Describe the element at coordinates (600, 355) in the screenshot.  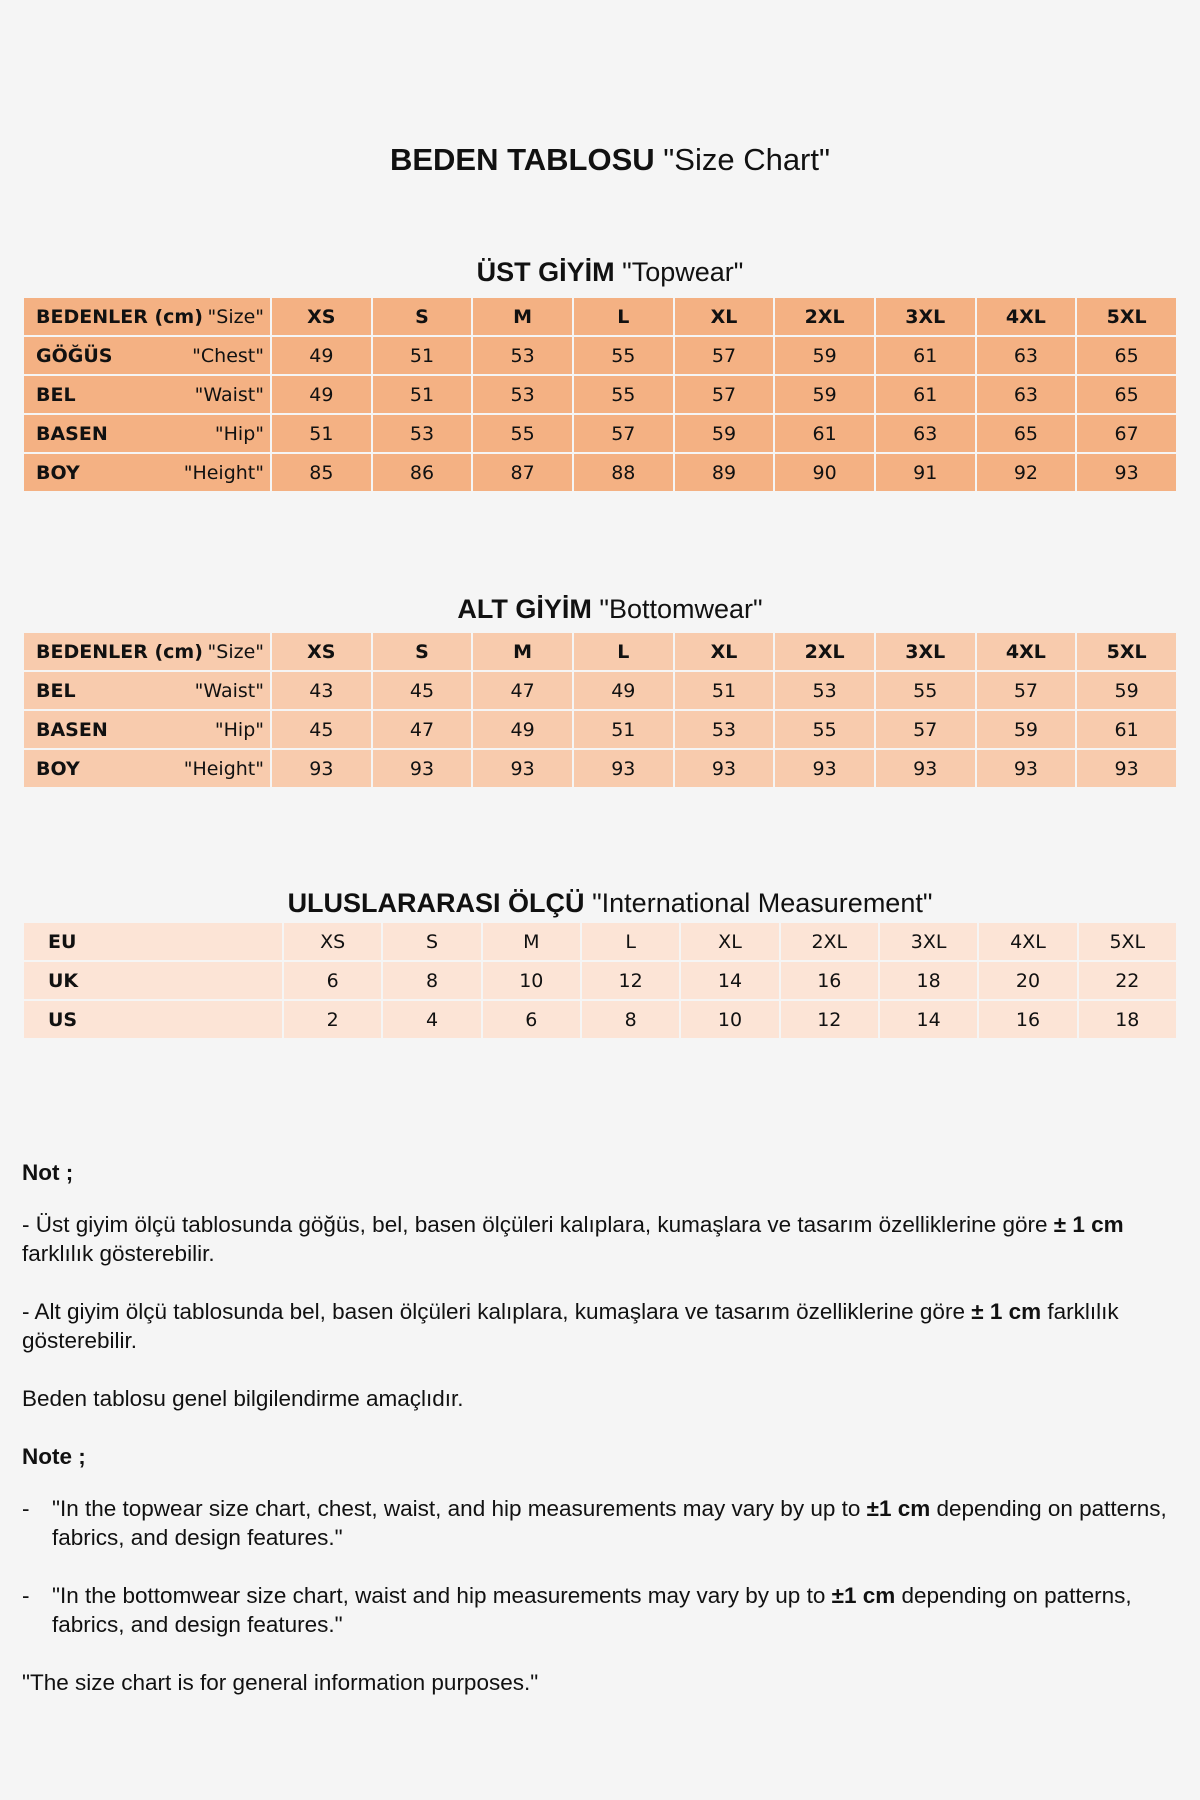
I see `table-row: GÖĞÜS "Chest" 49 51 53 55 57 59 61 63 65` at that location.